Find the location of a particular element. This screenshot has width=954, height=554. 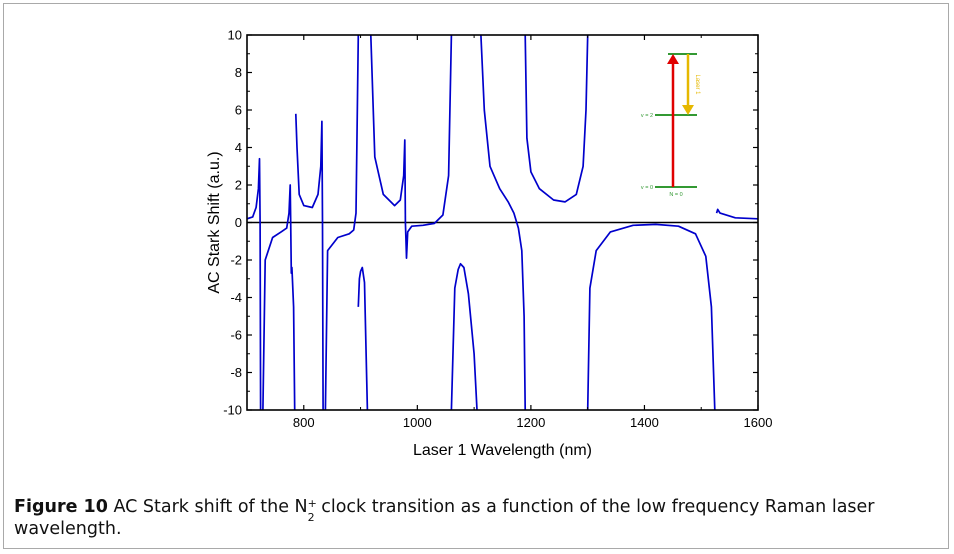

laser1-label: Laser 1 is located at coordinates (697, 84).